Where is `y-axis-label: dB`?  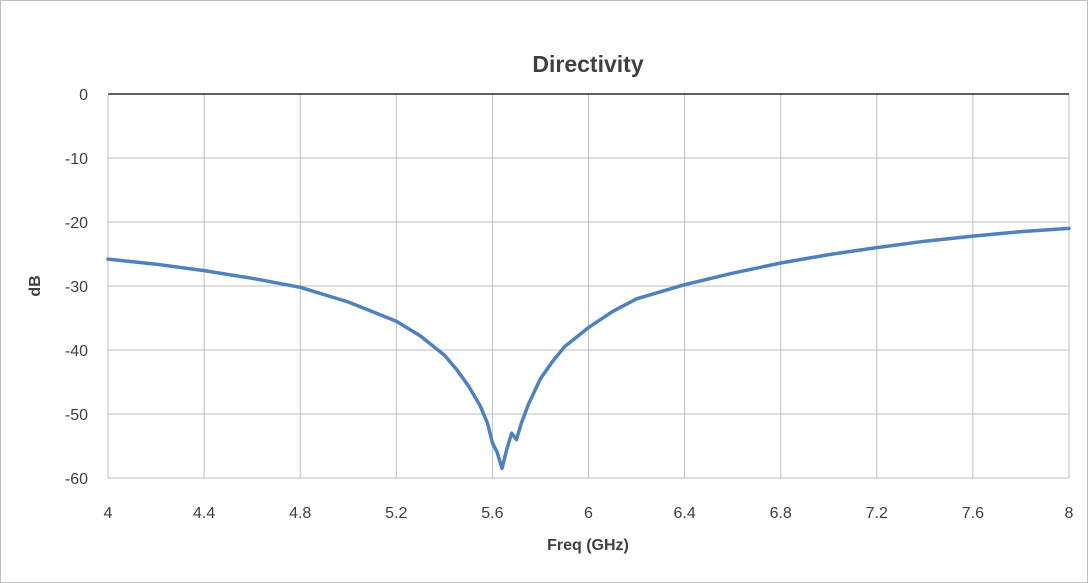 y-axis-label: dB is located at coordinates (35, 285).